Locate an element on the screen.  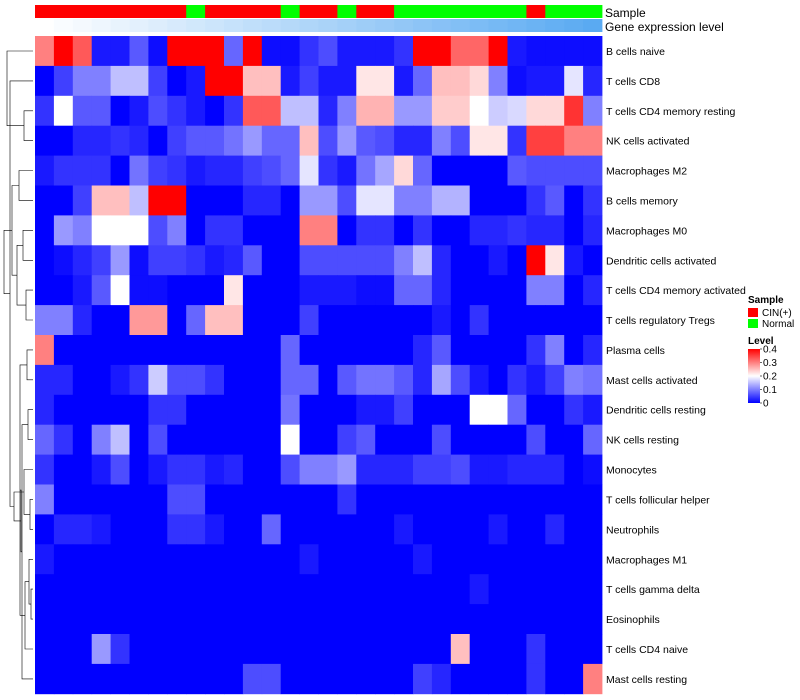
row-label: T cells follicular helper is located at coordinates (658, 500).